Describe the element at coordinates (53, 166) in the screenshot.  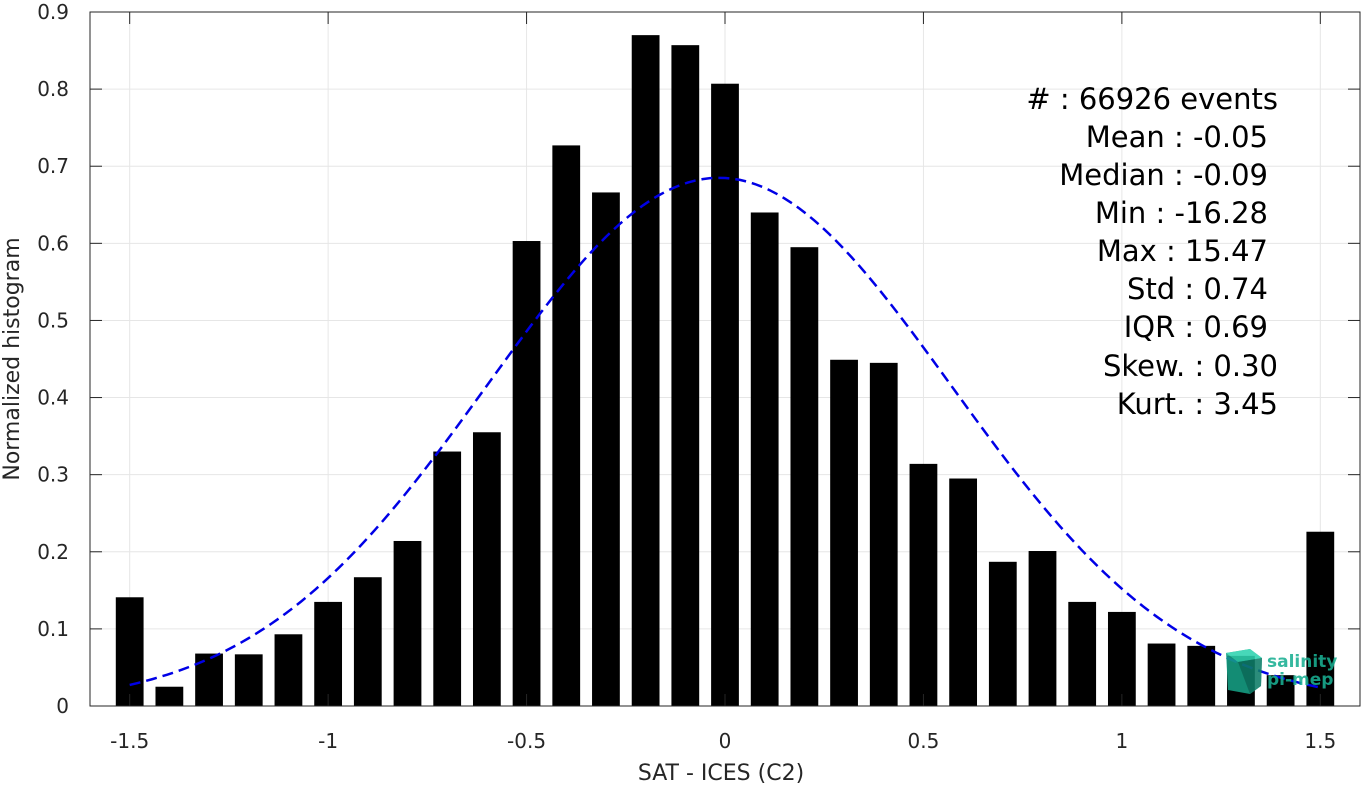
I see `y-tick-label: 0.7` at that location.